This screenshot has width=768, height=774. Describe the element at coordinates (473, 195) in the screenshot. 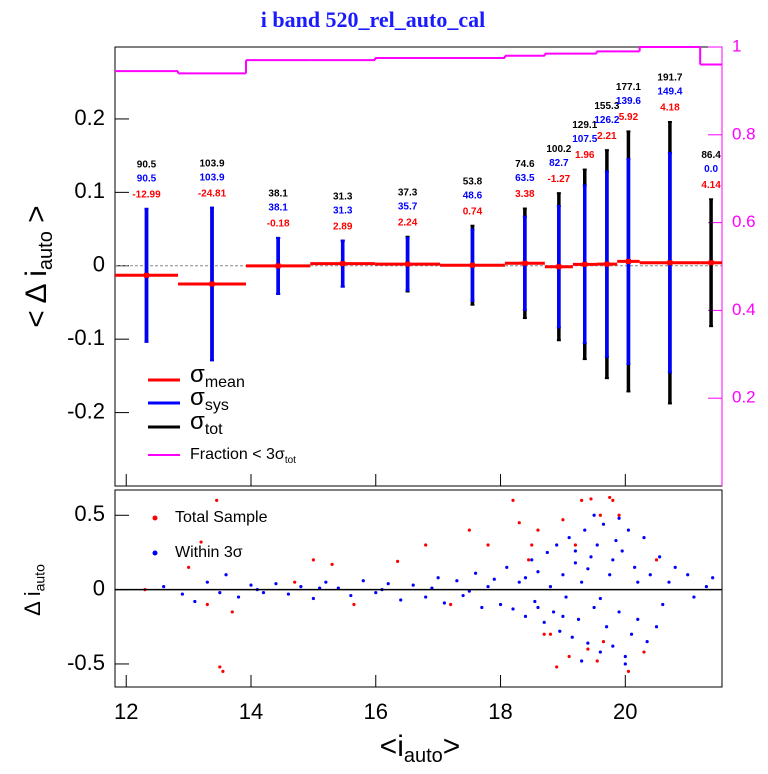

I see `value-label: 48.6` at that location.